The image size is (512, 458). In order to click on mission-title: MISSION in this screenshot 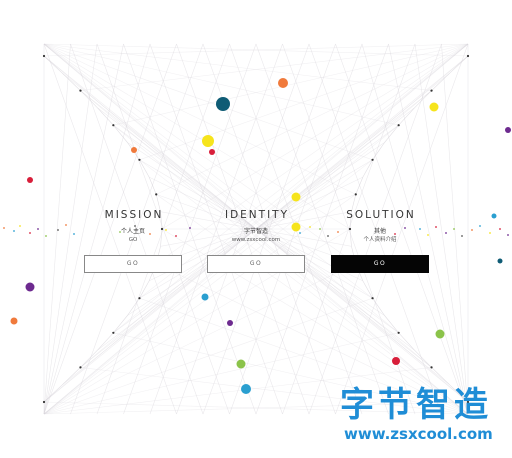, I will do `click(134, 215)`.